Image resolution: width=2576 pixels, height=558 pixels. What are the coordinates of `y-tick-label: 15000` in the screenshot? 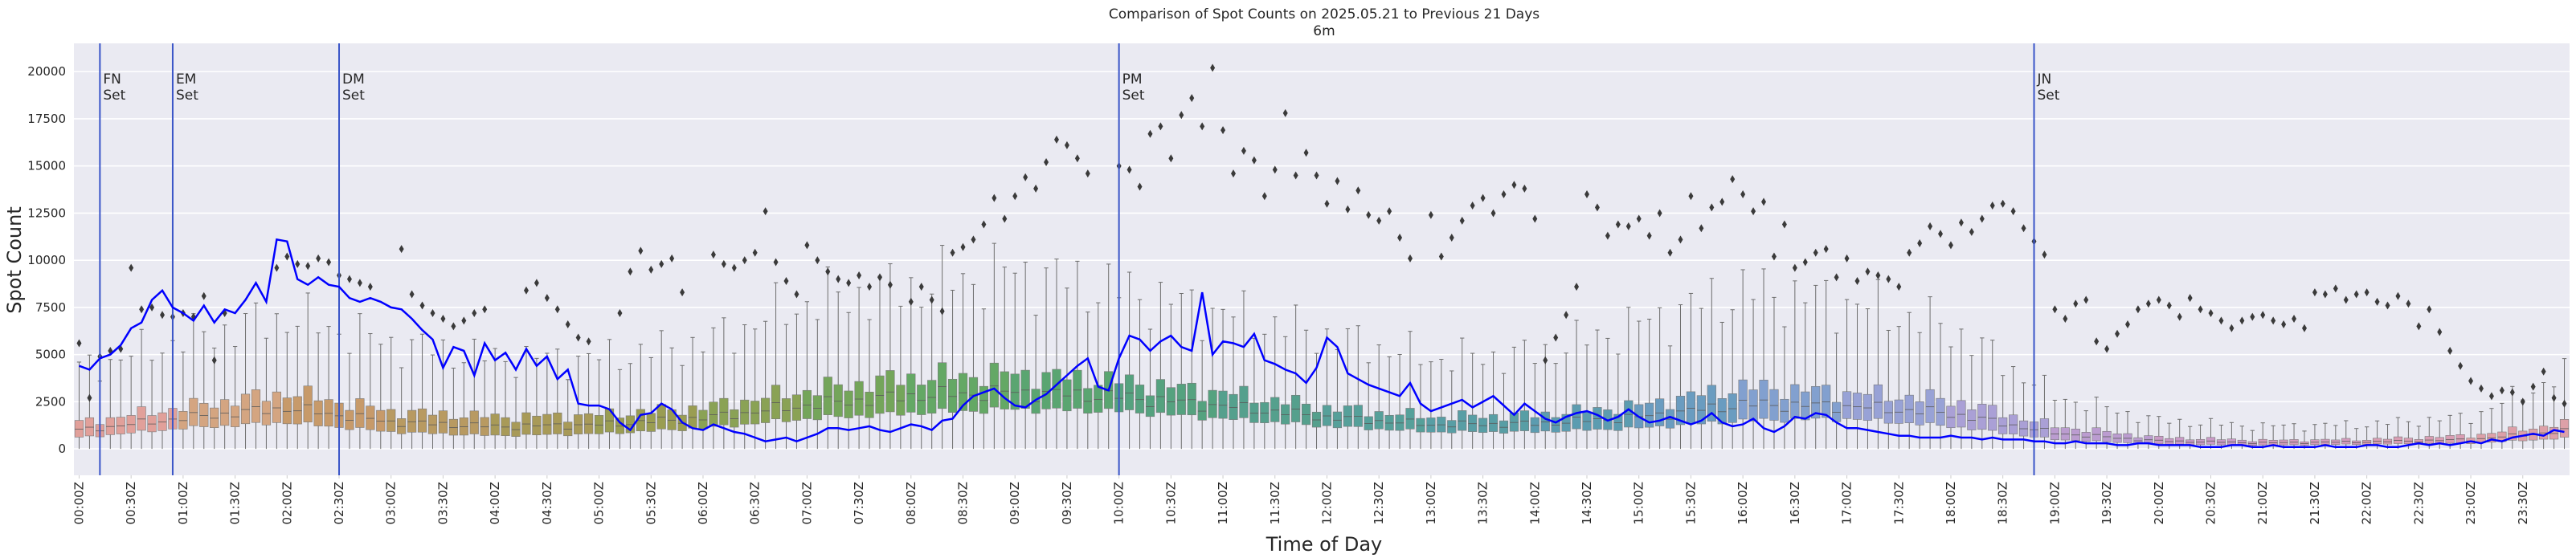 It's located at (46, 166).